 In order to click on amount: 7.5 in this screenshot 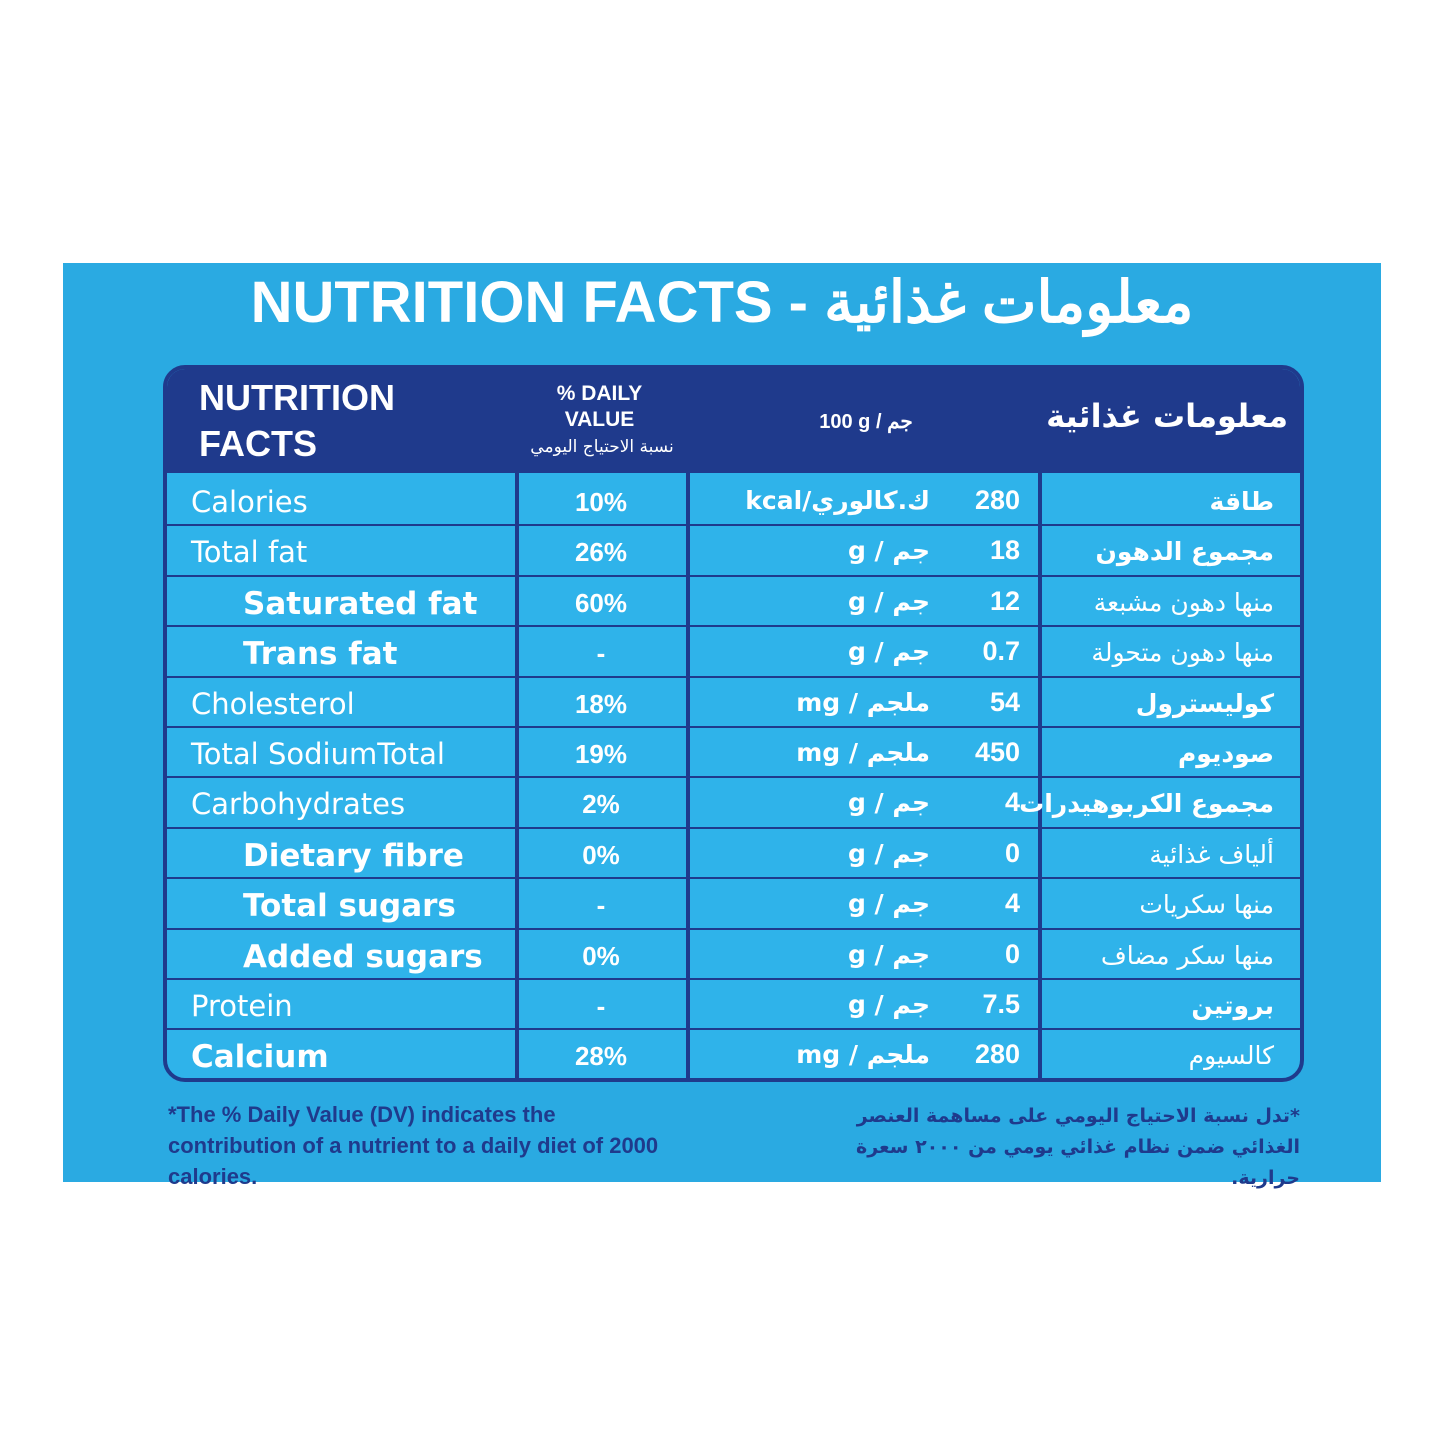, I will do `click(1001, 1004)`.